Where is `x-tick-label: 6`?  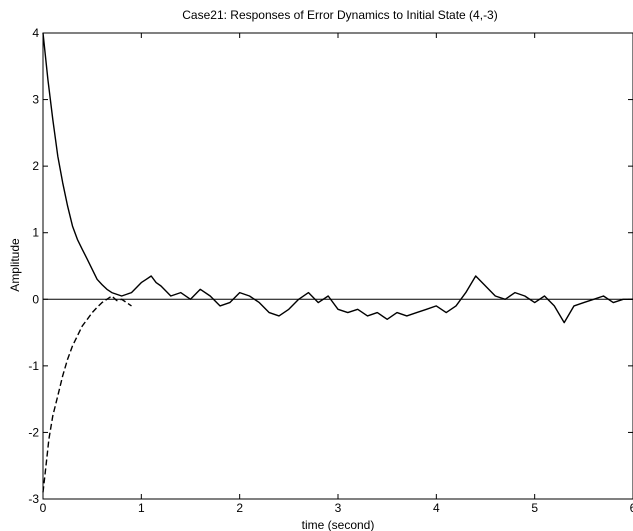 x-tick-label: 6 is located at coordinates (631, 508).